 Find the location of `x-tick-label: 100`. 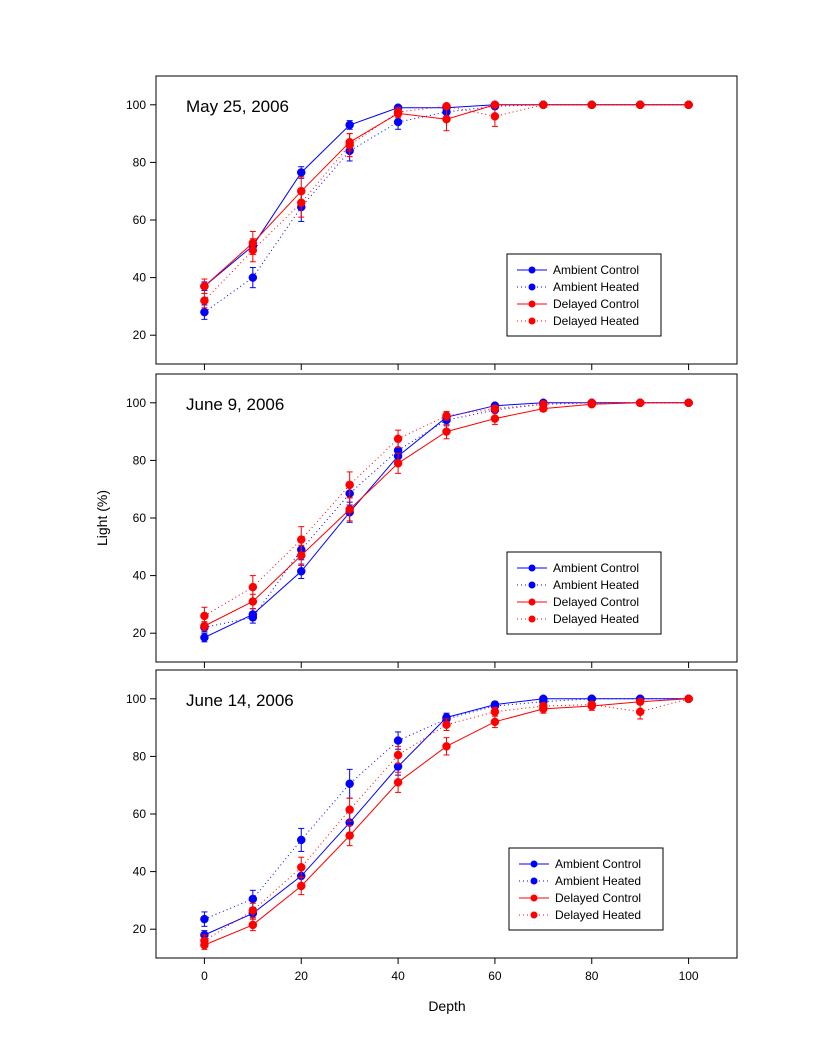

x-tick-label: 100 is located at coordinates (689, 976).